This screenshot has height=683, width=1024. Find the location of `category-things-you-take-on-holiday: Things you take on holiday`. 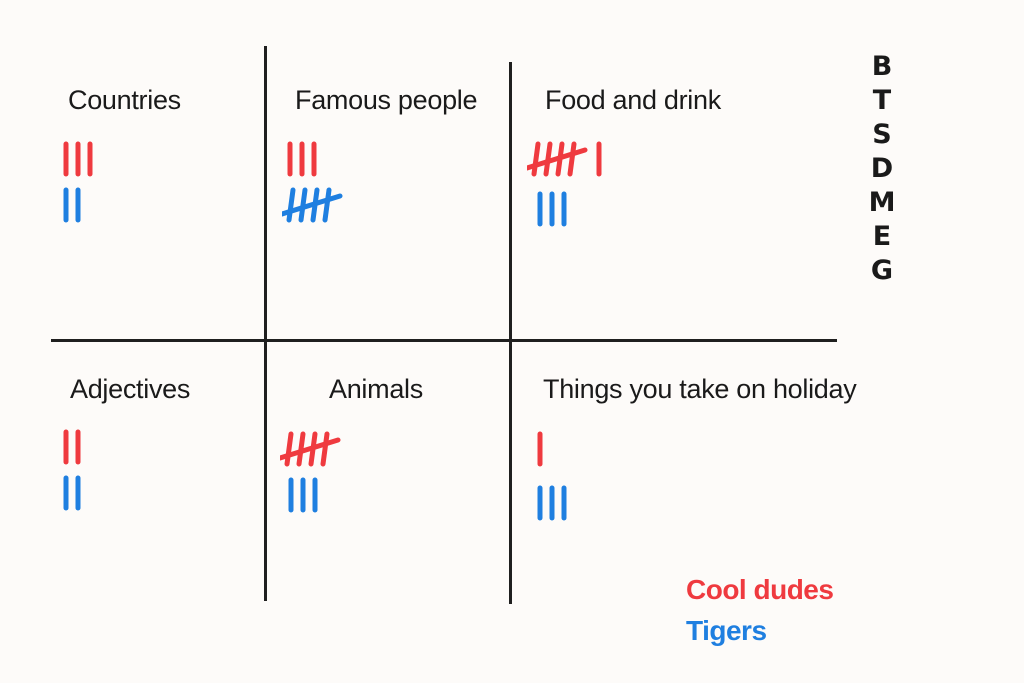

category-things-you-take-on-holiday: Things you take on holiday is located at coordinates (700, 389).